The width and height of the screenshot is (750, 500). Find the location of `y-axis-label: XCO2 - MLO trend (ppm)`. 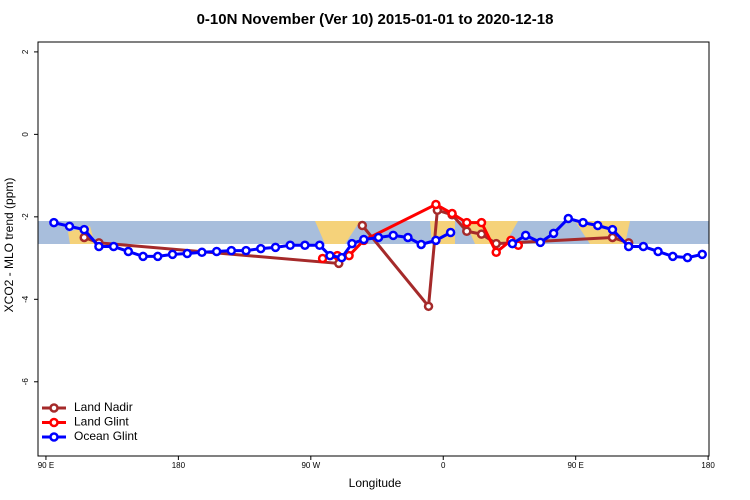

y-axis-label: XCO2 - MLO trend (ppm) is located at coordinates (9, 245).